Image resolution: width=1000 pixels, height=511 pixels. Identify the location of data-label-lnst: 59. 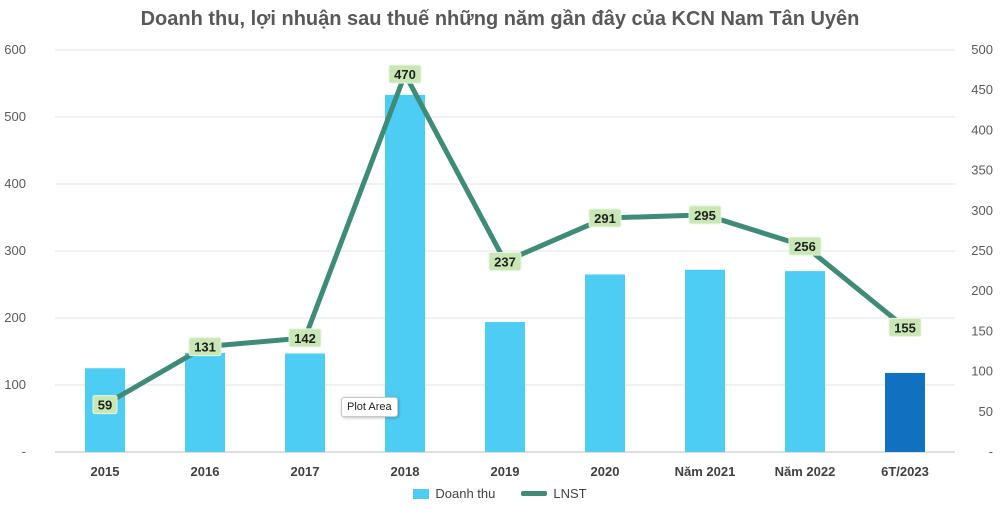
(105, 405).